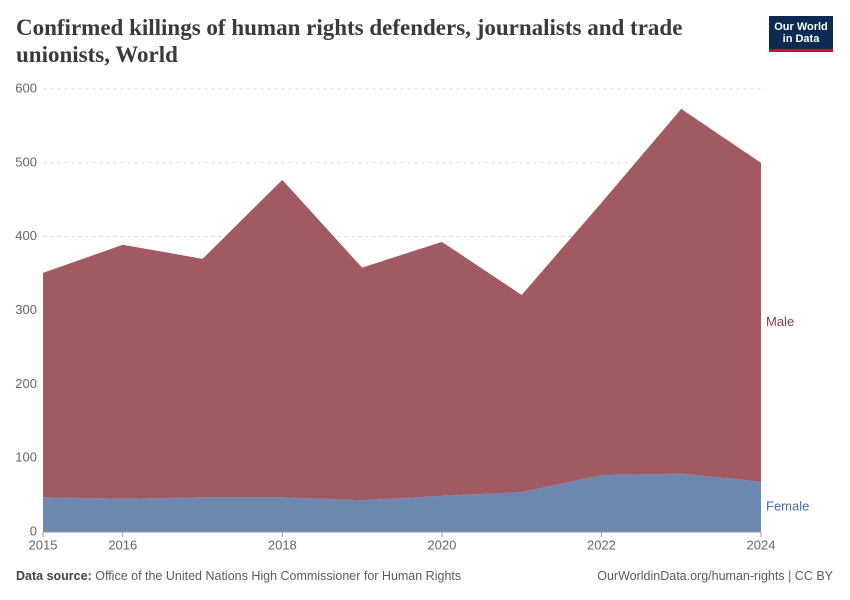  I want to click on url: OurWorldinData.org/human-rights | CC BY, so click(715, 576).